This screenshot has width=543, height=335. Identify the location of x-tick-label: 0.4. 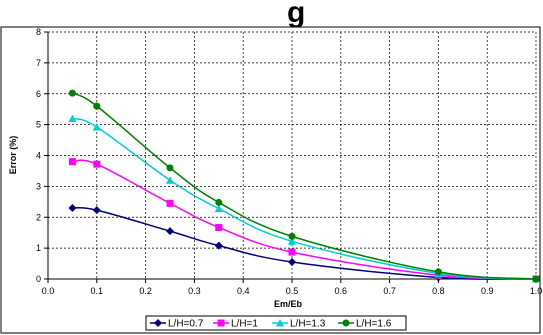
(243, 291).